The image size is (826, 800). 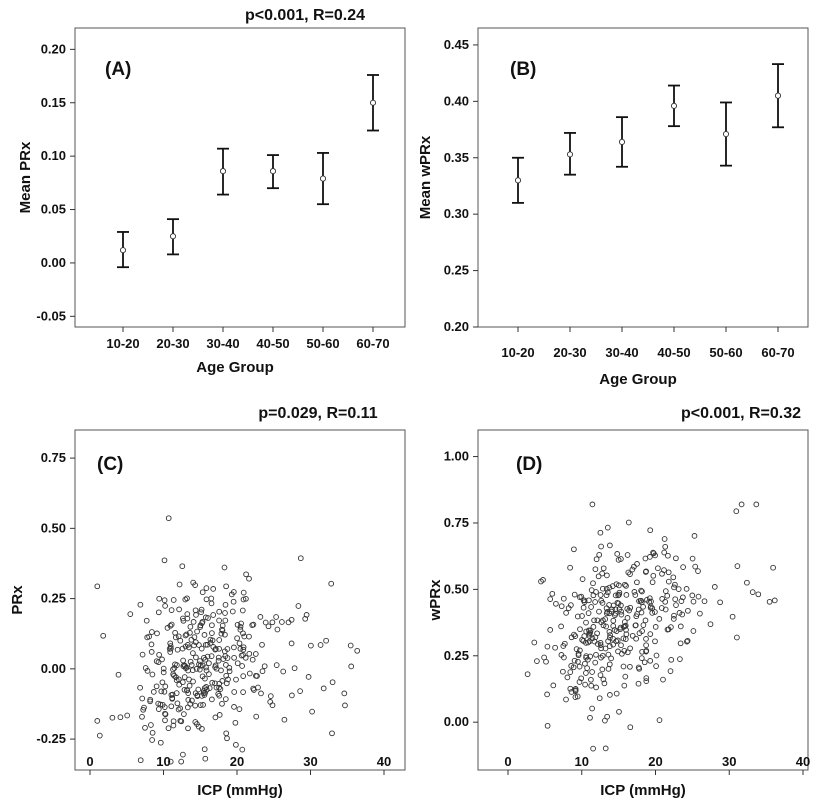 What do you see at coordinates (507, 761) in the screenshot?
I see `x-tick-label: 0` at bounding box center [507, 761].